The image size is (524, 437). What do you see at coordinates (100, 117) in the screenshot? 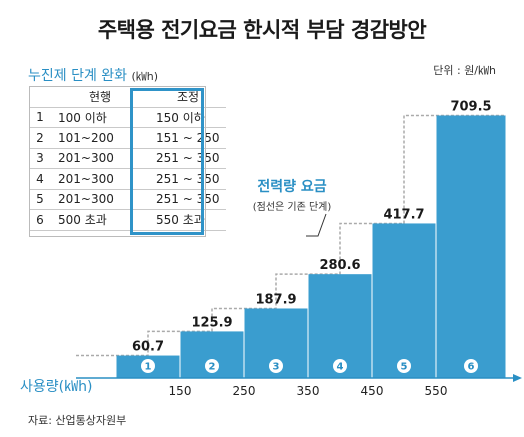
I see `row-current: 100 이하` at bounding box center [100, 117].